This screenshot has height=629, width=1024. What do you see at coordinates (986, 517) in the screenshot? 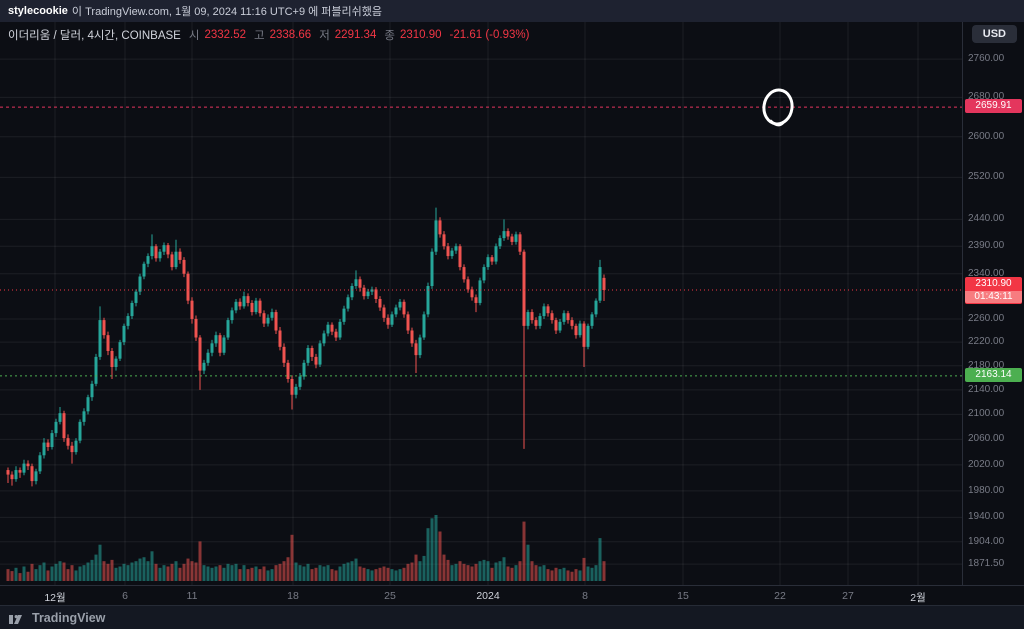
I see `price-axis-label: 1940.00` at bounding box center [986, 517].